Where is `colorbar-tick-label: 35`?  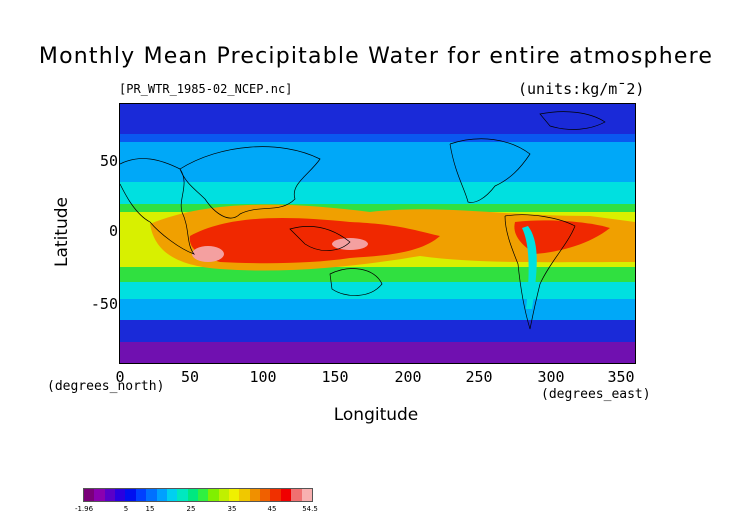
colorbar-tick-label: 35 is located at coordinates (232, 509).